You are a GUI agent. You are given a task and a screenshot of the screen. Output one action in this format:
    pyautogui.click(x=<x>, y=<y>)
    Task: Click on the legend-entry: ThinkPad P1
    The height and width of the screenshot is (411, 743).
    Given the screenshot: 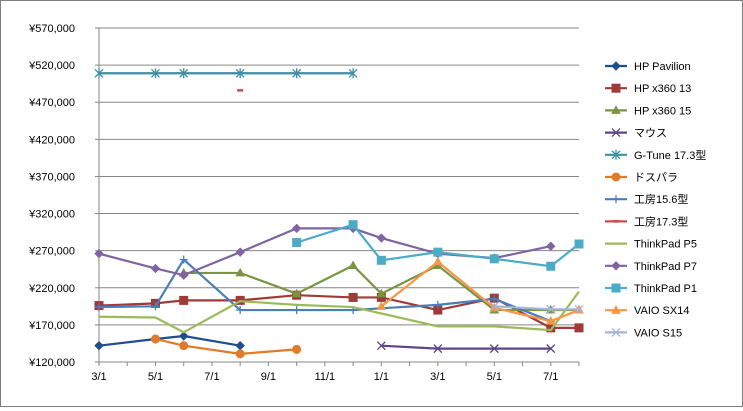 What is the action you would take?
    pyautogui.click(x=651, y=289)
    